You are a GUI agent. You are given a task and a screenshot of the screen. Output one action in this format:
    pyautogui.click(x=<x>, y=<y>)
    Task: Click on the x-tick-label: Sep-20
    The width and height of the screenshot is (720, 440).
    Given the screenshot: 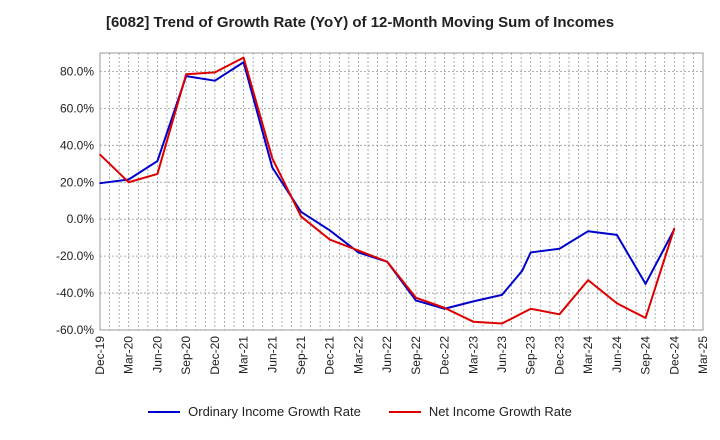 What is the action you would take?
    pyautogui.click(x=186, y=355)
    